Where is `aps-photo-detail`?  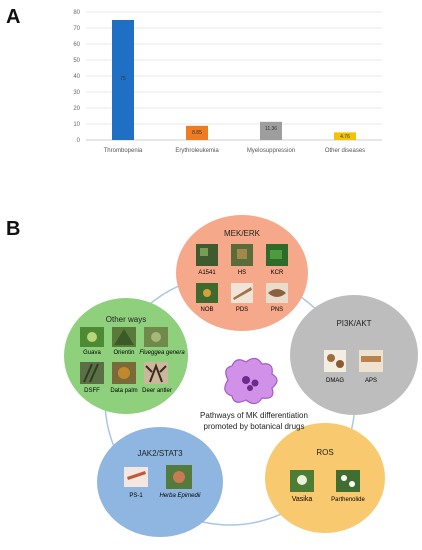 aps-photo-detail is located at coordinates (371, 359).